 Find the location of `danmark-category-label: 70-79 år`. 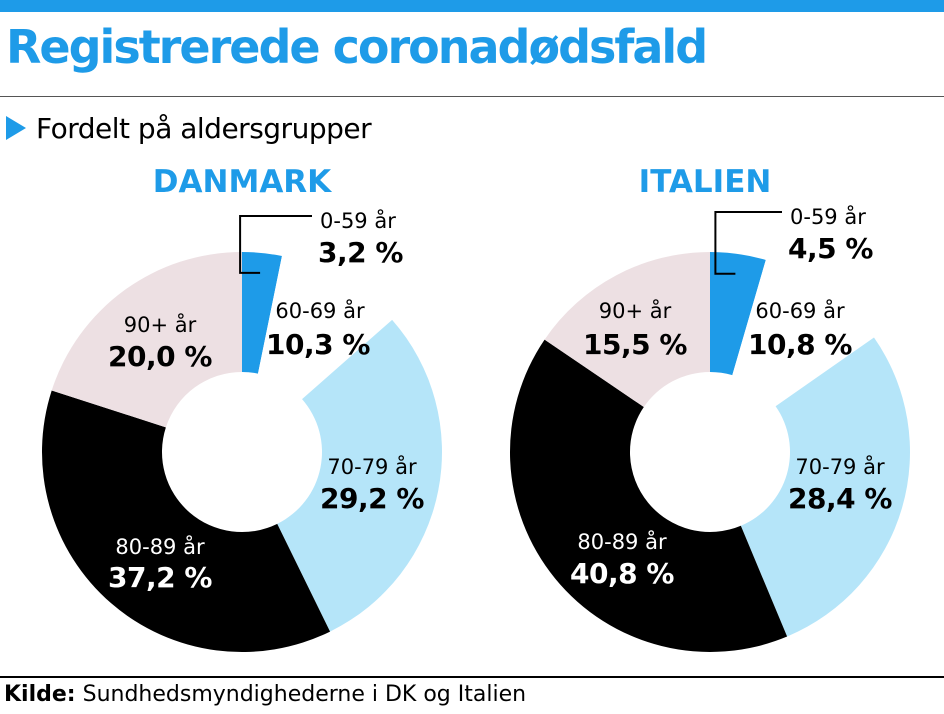

danmark-category-label: 70-79 år is located at coordinates (372, 466).